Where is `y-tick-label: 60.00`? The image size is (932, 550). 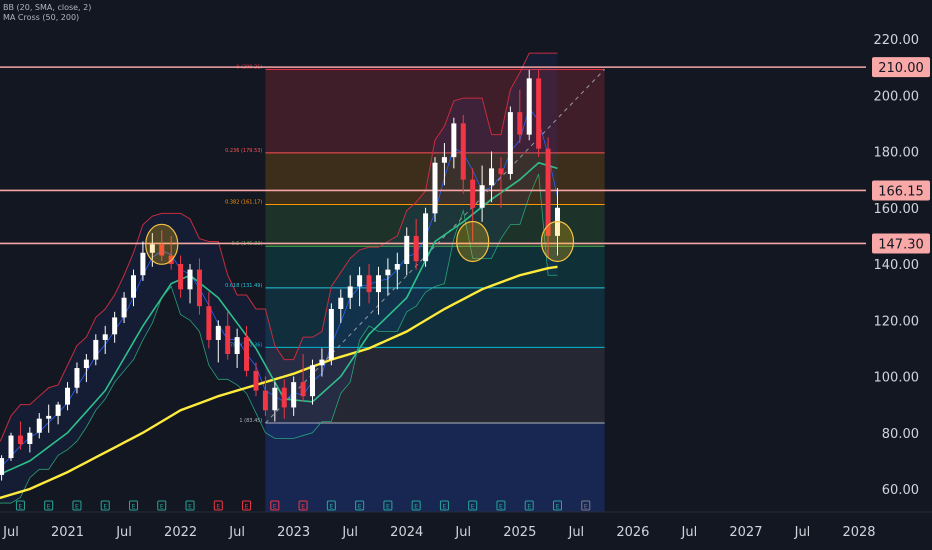 y-tick-label: 60.00 is located at coordinates (900, 490).